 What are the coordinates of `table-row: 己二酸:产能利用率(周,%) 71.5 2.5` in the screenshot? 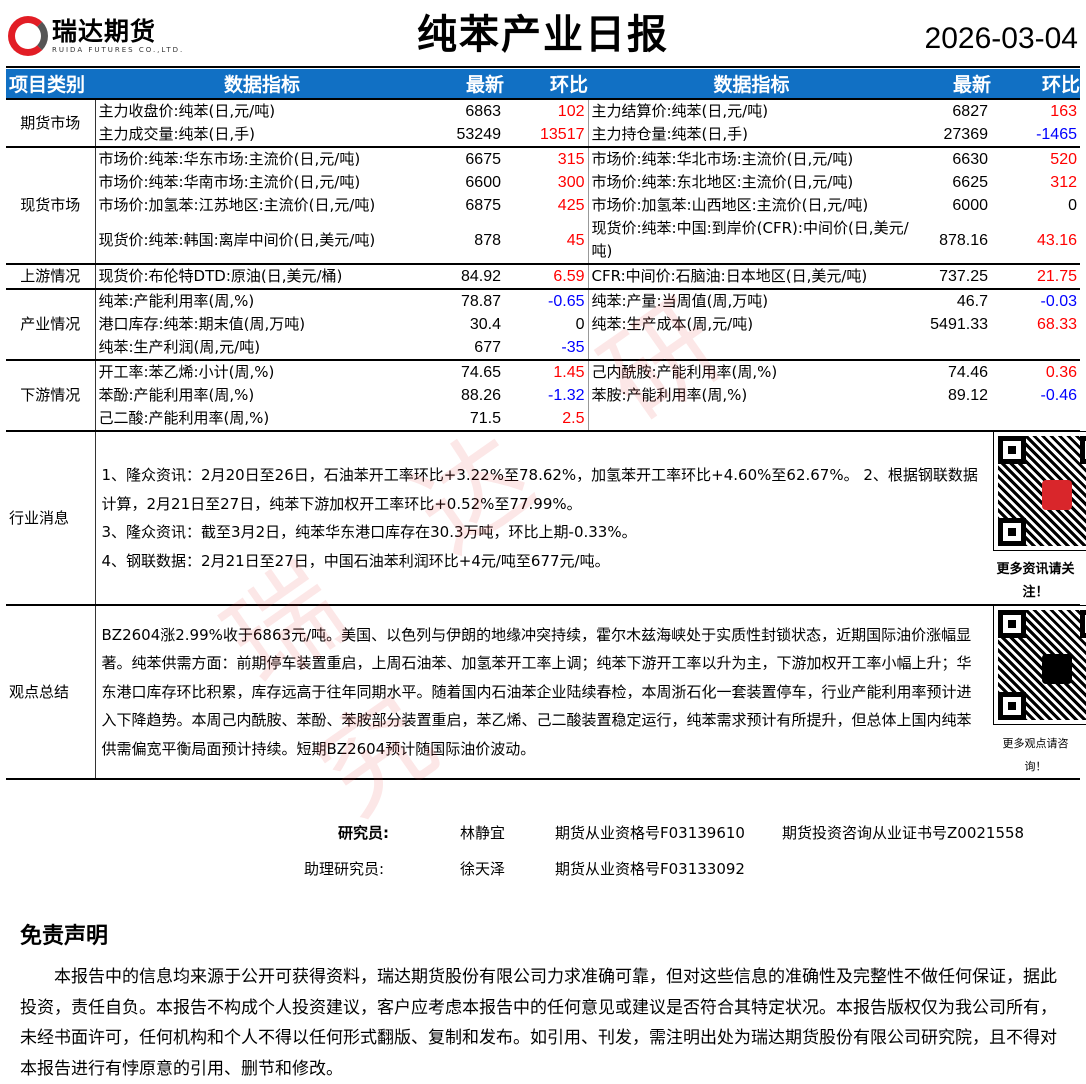 It's located at (543, 419).